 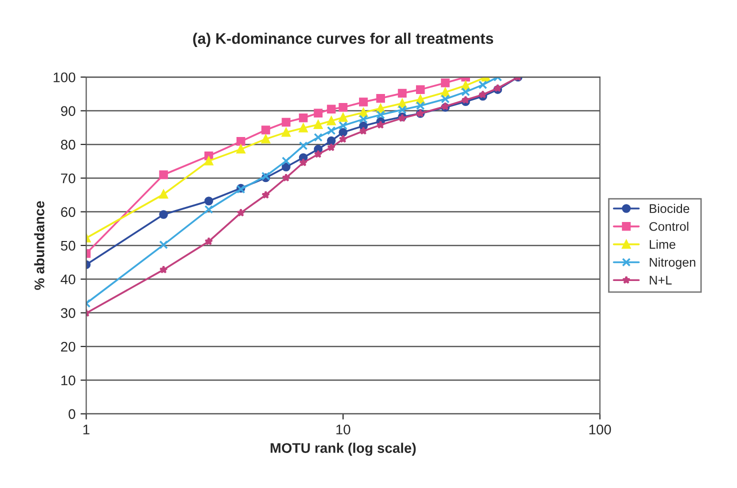 What do you see at coordinates (65, 77) in the screenshot?
I see `y-tick-label: 100` at bounding box center [65, 77].